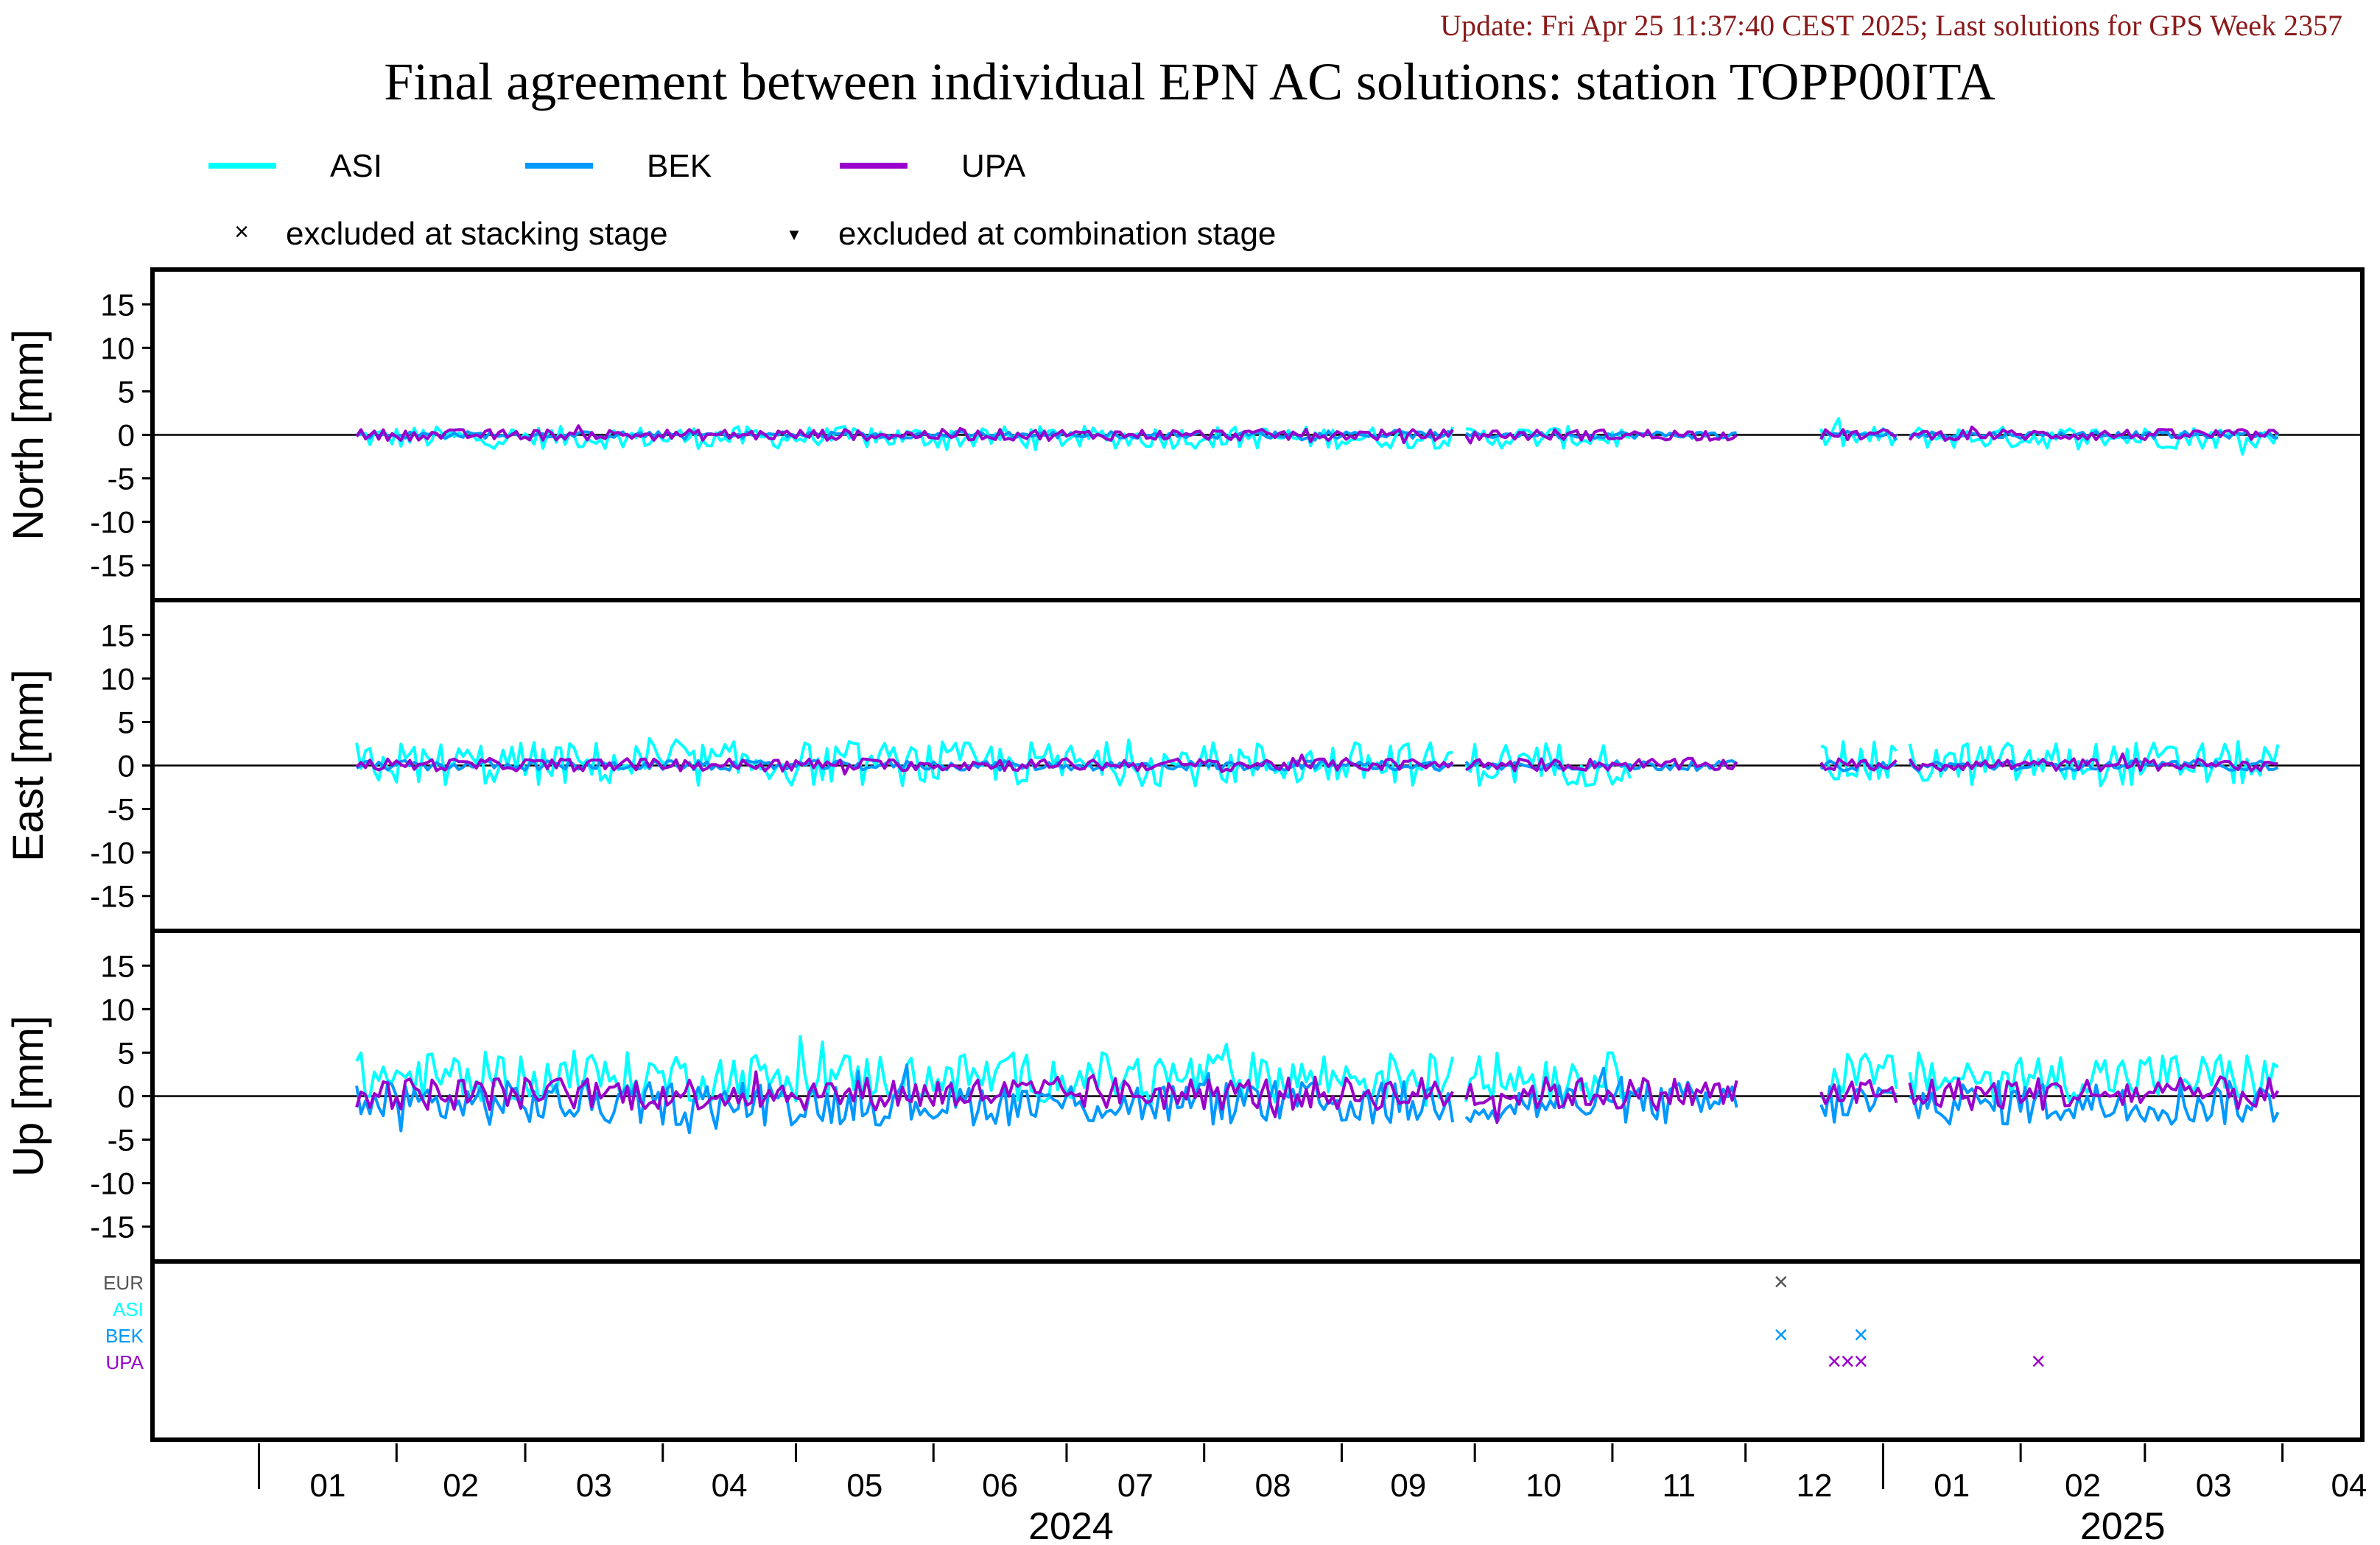 Image resolution: width=2380 pixels, height=1545 pixels. Describe the element at coordinates (124, 1336) in the screenshot. I see `exclusion-row-label: BEK` at that location.